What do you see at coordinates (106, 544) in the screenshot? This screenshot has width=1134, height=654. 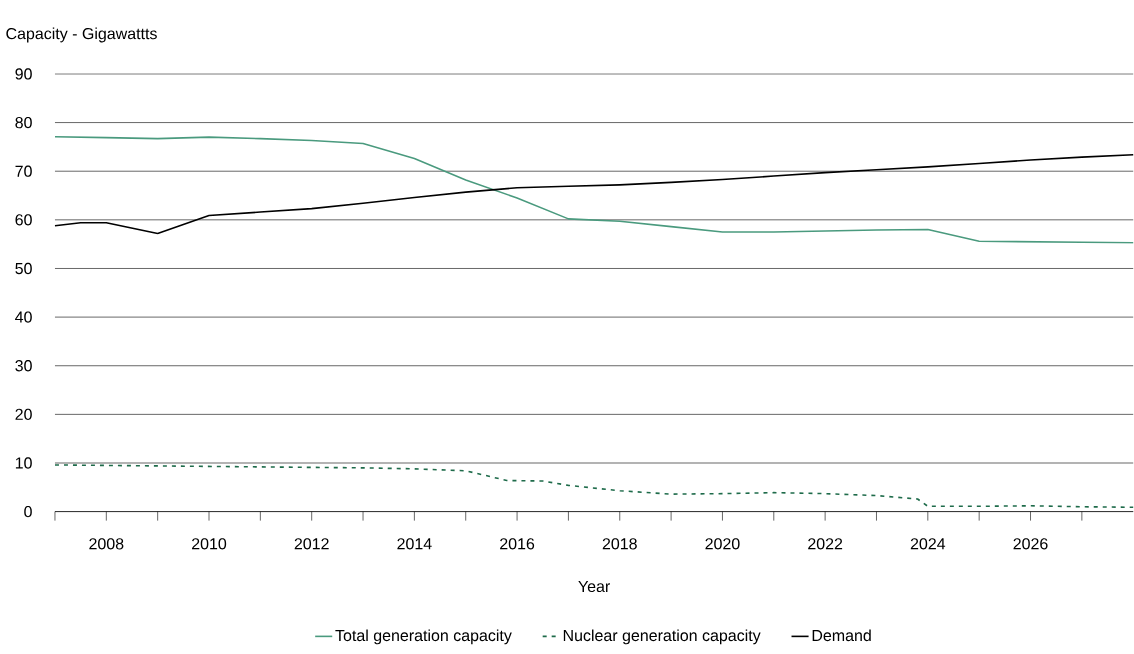 I see `x-tick-label: 2008` at bounding box center [106, 544].